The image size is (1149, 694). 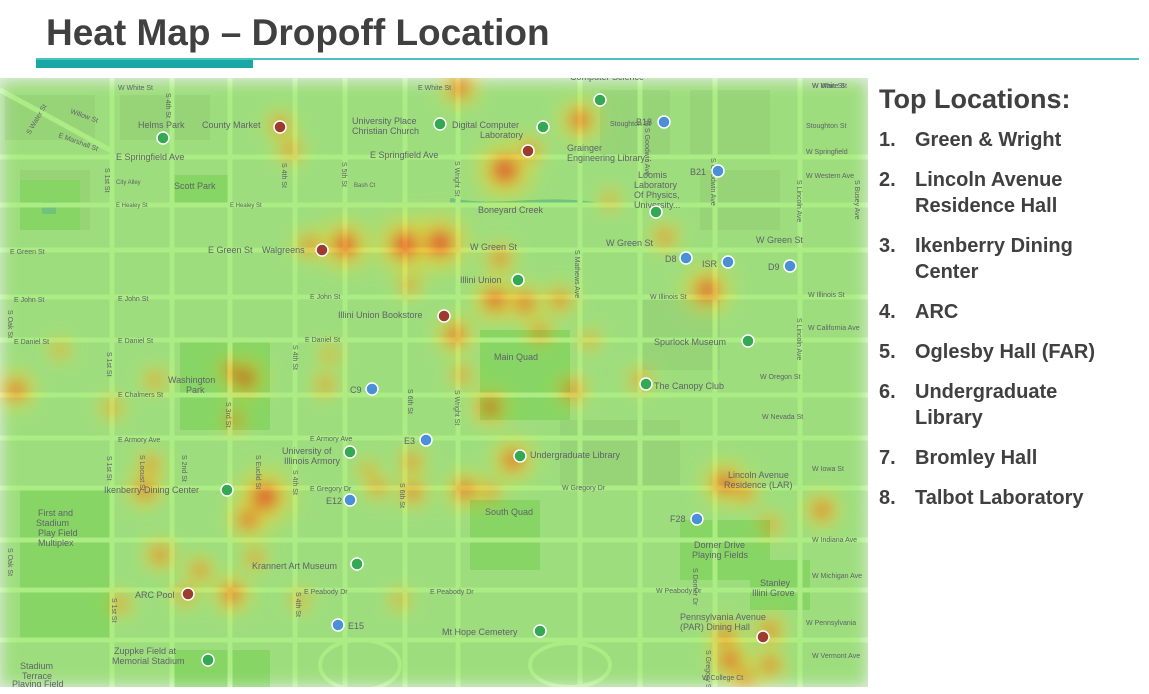 What do you see at coordinates (528, 151) in the screenshot?
I see `map-pin-grainger` at bounding box center [528, 151].